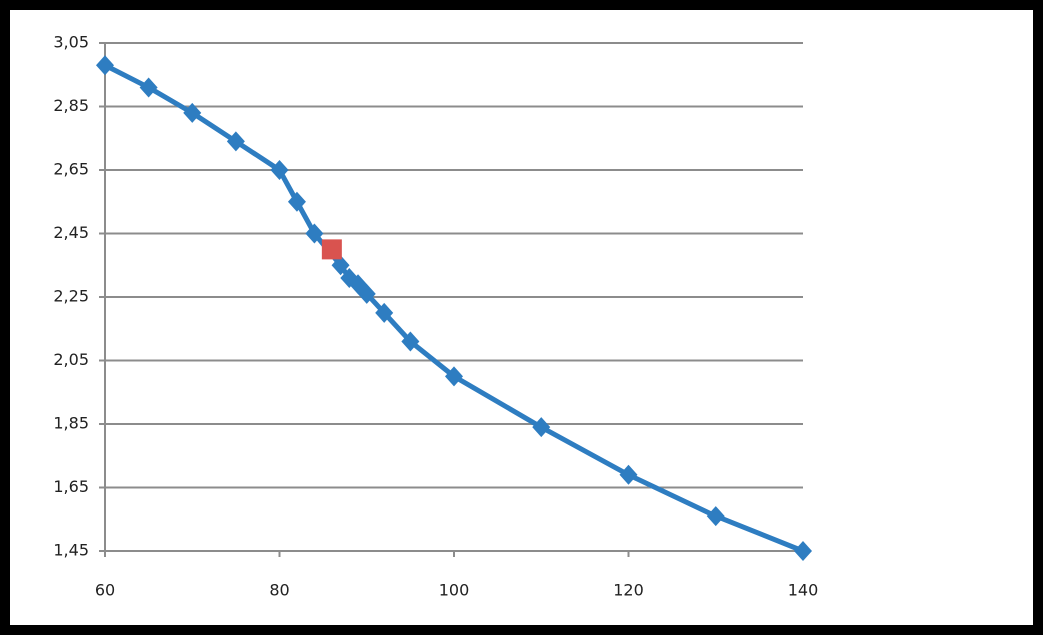 This screenshot has height=635, width=1043. I want to click on y-tick-label: 2,25, so click(71, 296).